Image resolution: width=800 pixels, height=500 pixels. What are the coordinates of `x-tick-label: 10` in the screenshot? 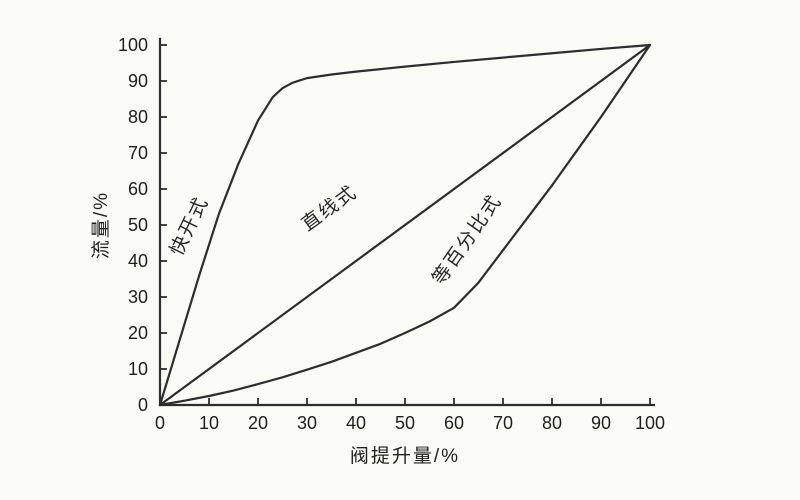 It's located at (209, 423).